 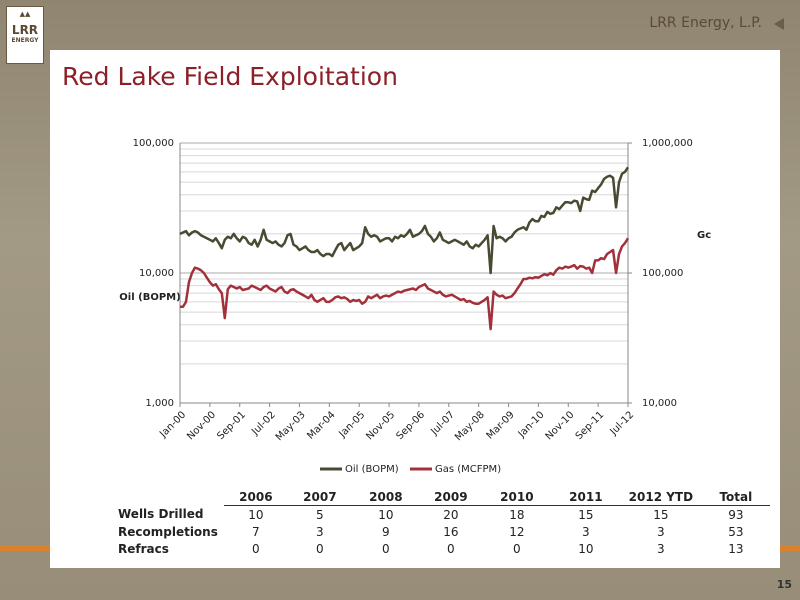 I want to click on table-cell: 13, so click(x=736, y=548).